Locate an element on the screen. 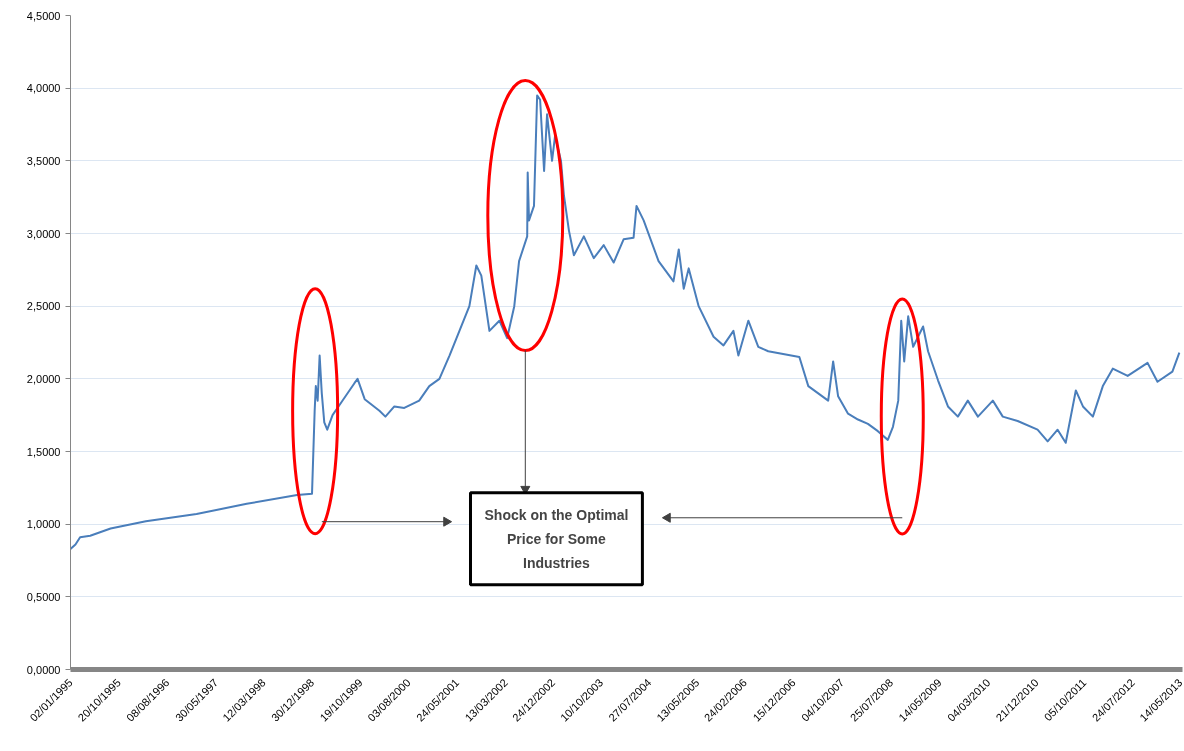  y-tick-label: 3,5000 is located at coordinates (43, 160).